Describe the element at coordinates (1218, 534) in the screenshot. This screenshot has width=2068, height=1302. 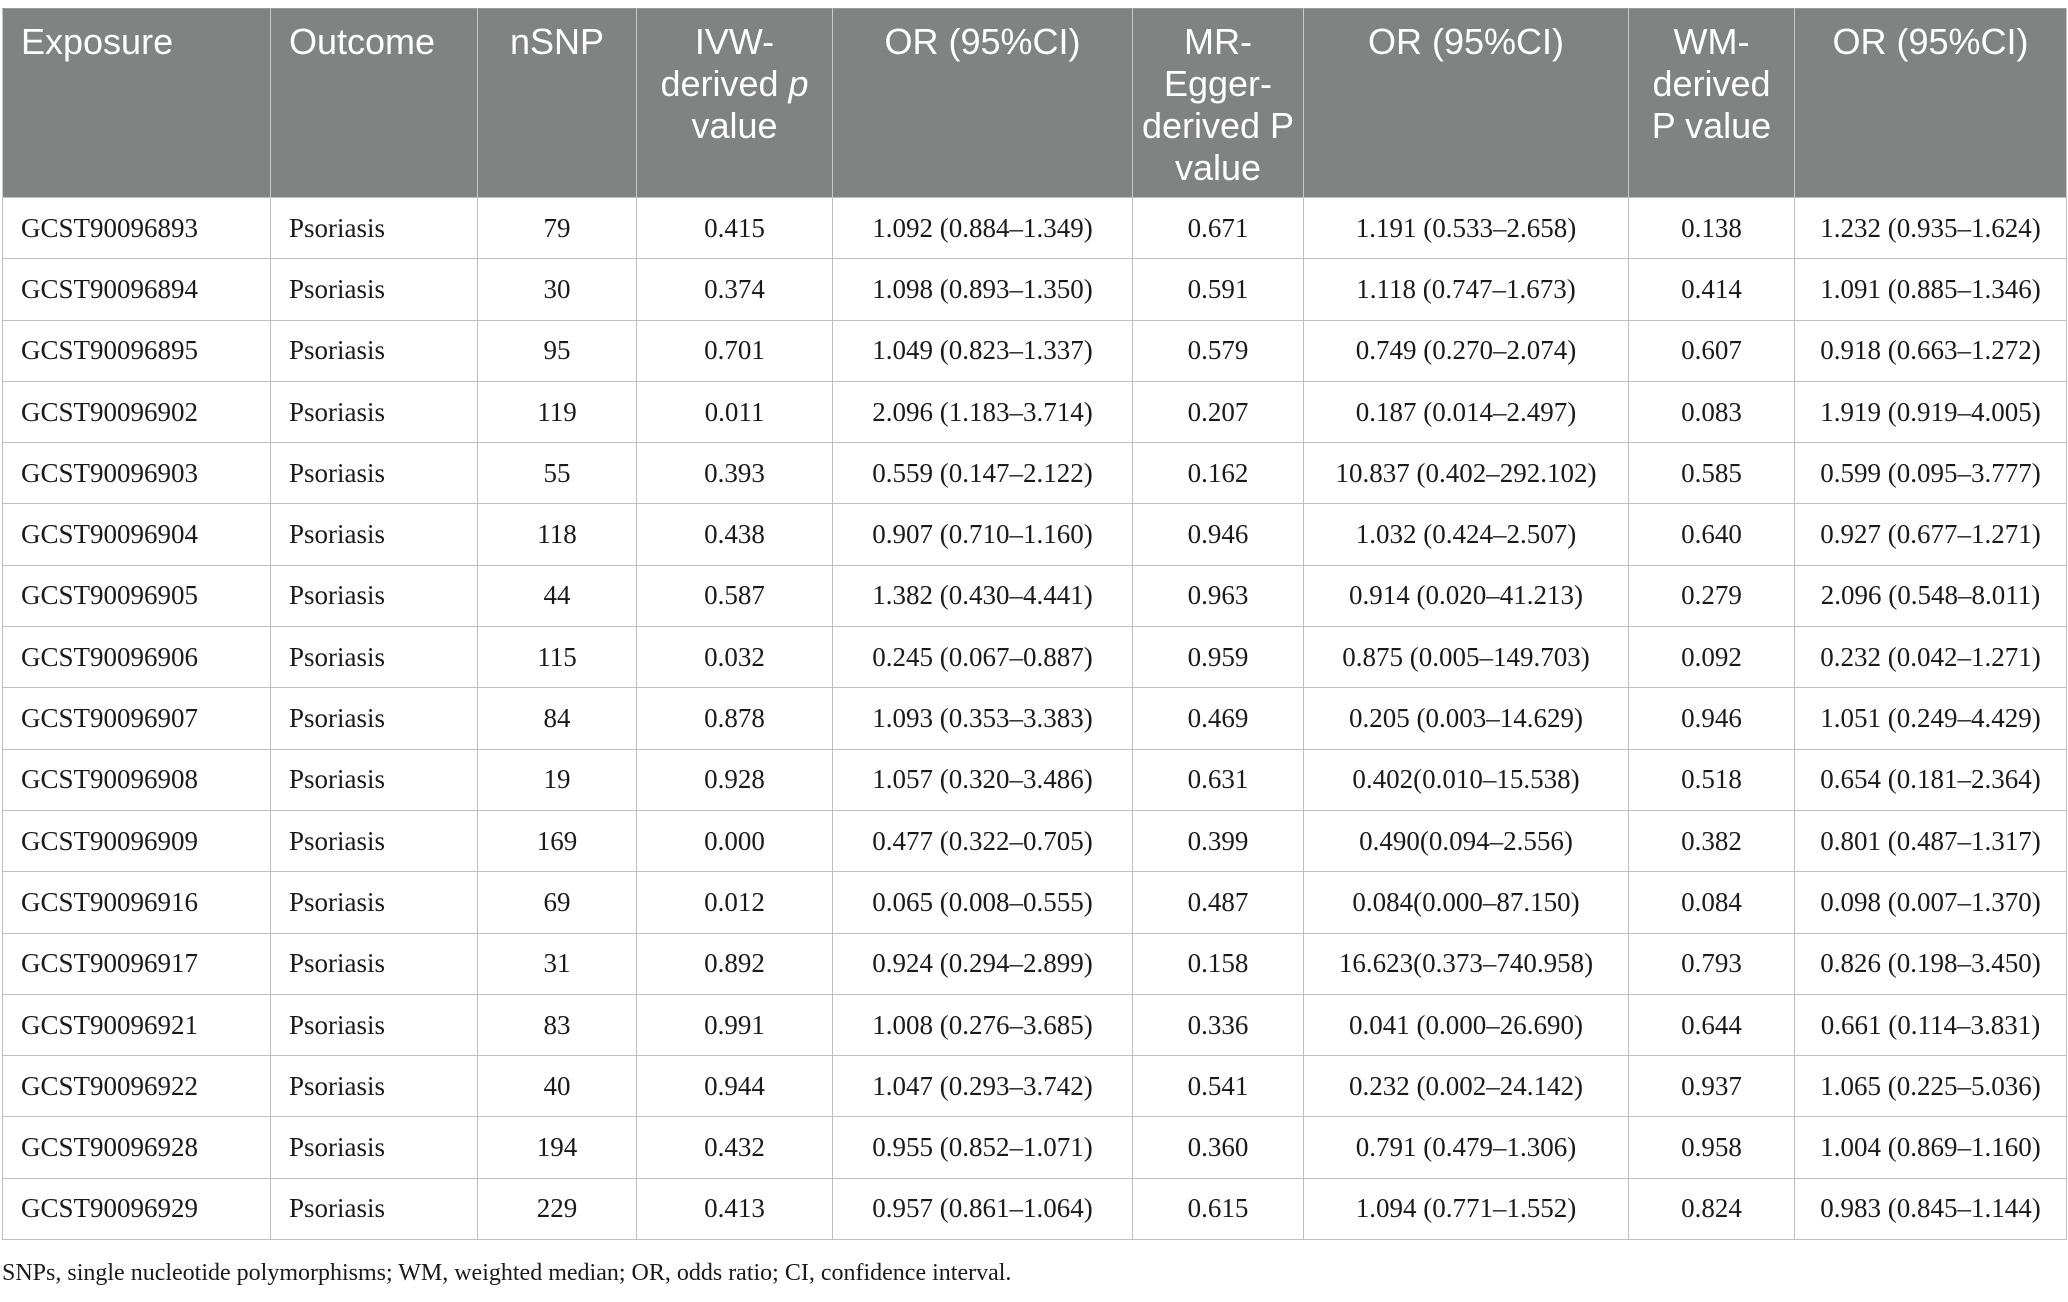
I see `cell-mr-egger-p-value: 0.946` at that location.